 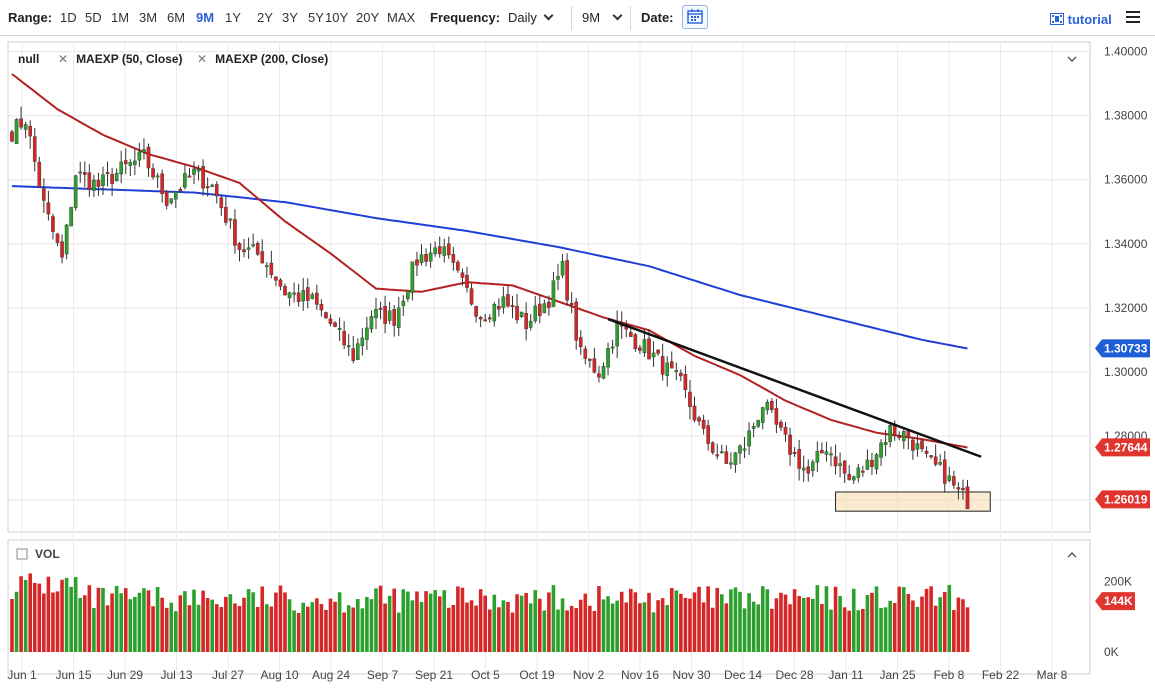 I want to click on price-tag-last: 1.26019, so click(x=1126, y=499).